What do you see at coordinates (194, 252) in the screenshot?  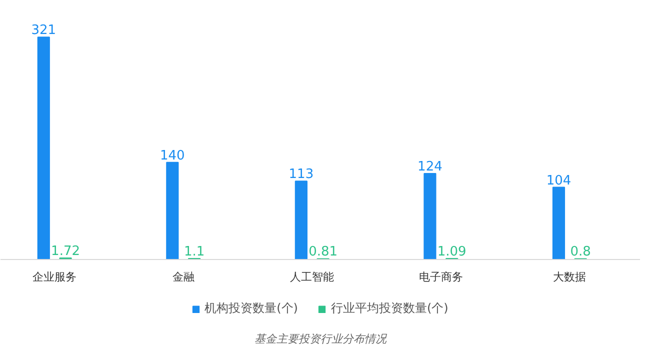 I see `data-label: 1.1` at bounding box center [194, 252].